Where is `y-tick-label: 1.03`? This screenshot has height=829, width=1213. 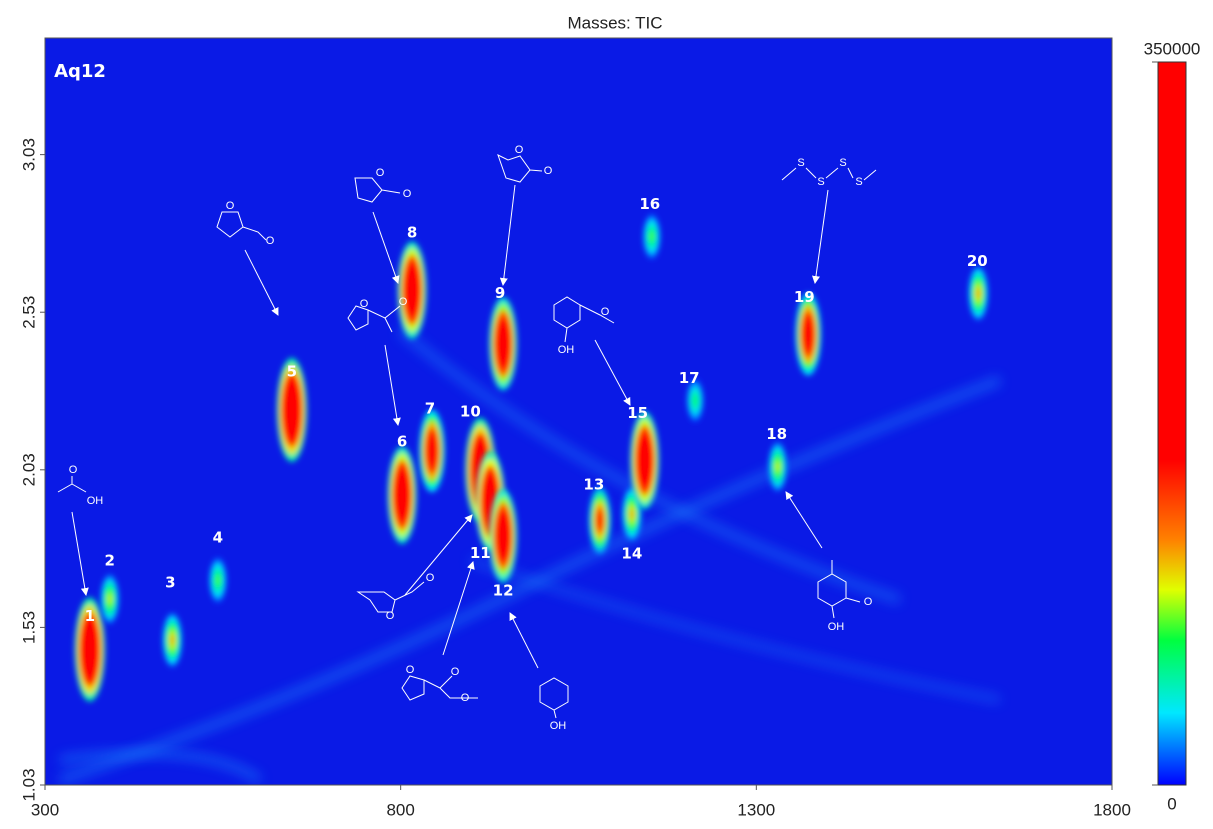 y-tick-label: 1.03 is located at coordinates (28, 784).